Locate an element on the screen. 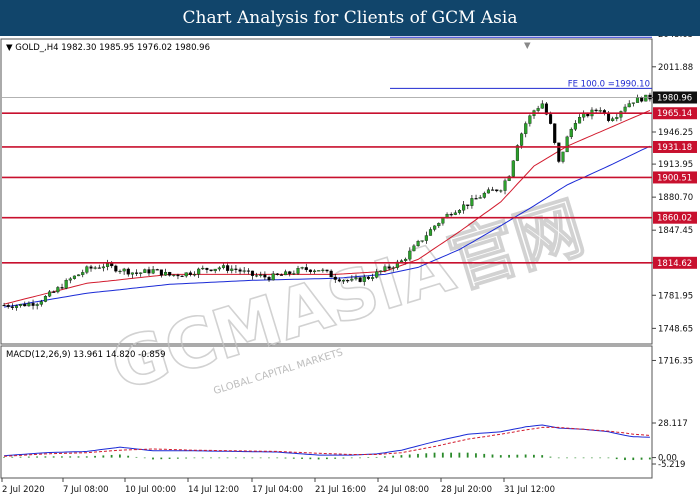 The width and height of the screenshot is (700, 500). sr-label: 1860.02 is located at coordinates (674, 219).